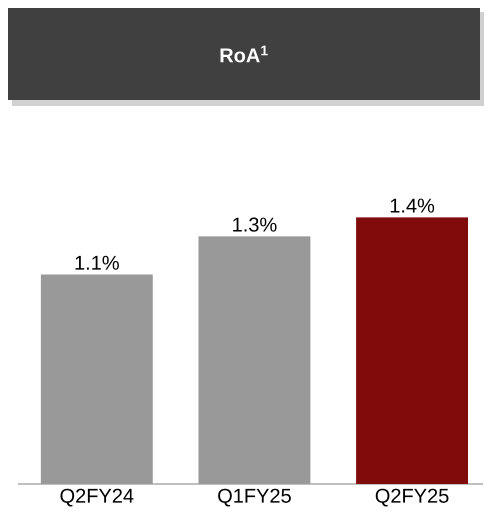 The width and height of the screenshot is (485, 519). Describe the element at coordinates (255, 225) in the screenshot. I see `data-label: 1.3%` at that location.